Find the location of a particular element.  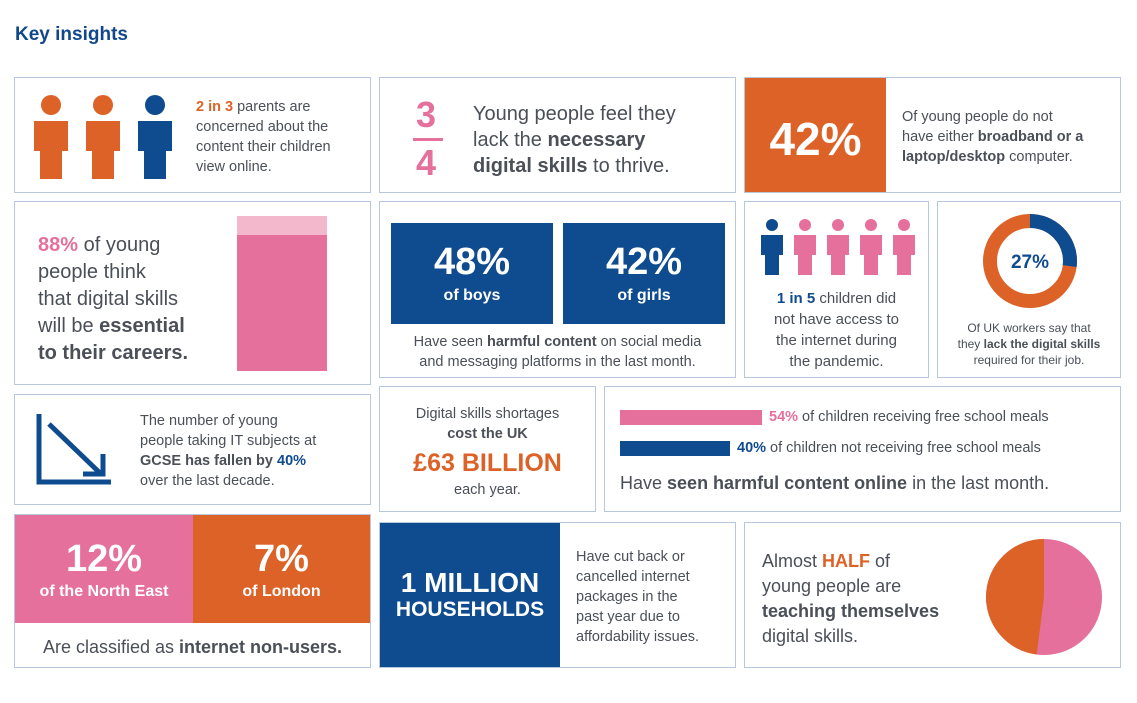

broadband-stat-block: 42% is located at coordinates (815, 135).